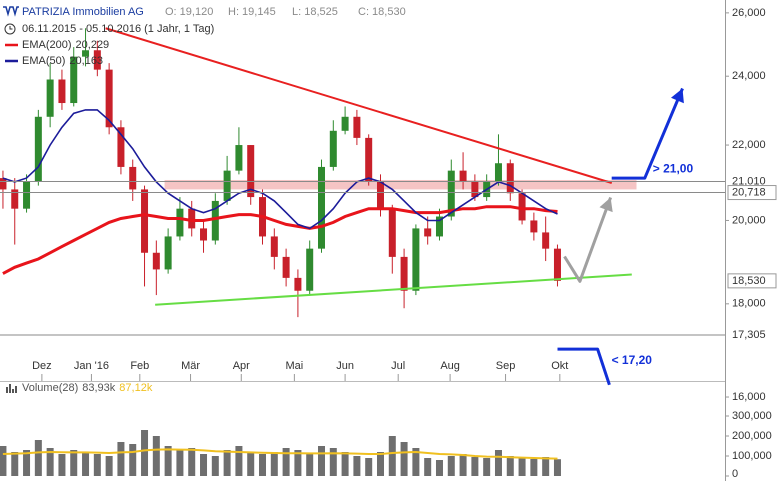 This screenshot has width=780, height=481. Describe the element at coordinates (749, 192) in the screenshot. I see `price-level-label: 20,718` at that location.